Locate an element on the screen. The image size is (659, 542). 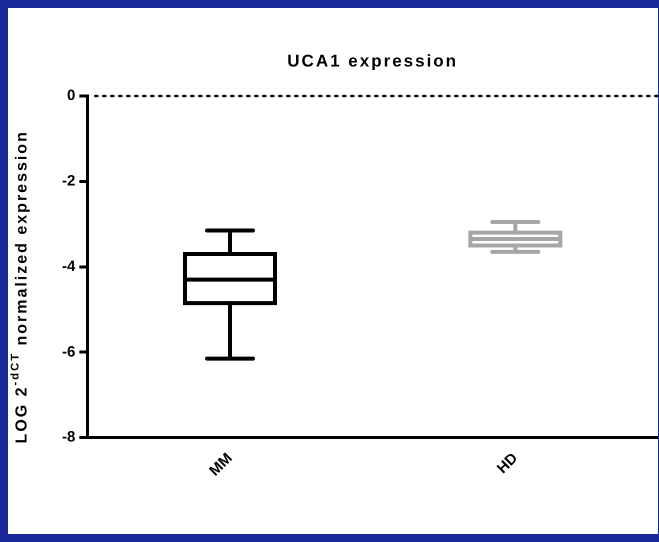
y-tick-label: -8 is located at coordinates (69, 437).